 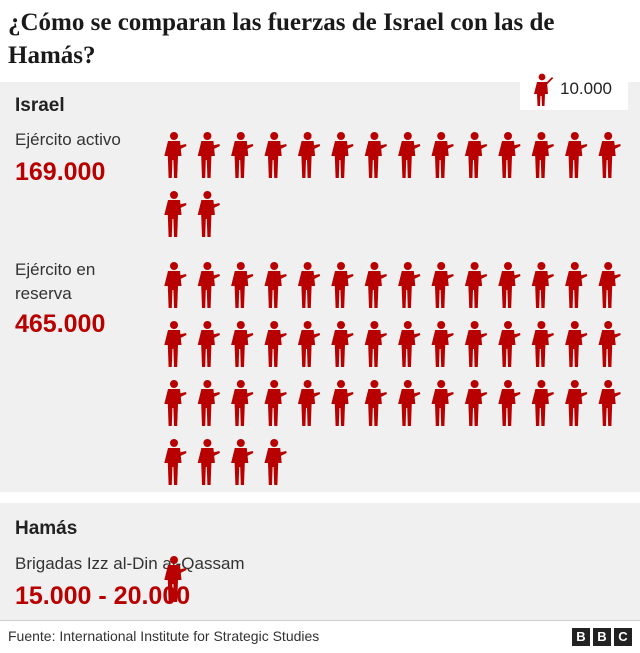 What do you see at coordinates (623, 637) in the screenshot?
I see `bbc-logo-letter: C` at bounding box center [623, 637].